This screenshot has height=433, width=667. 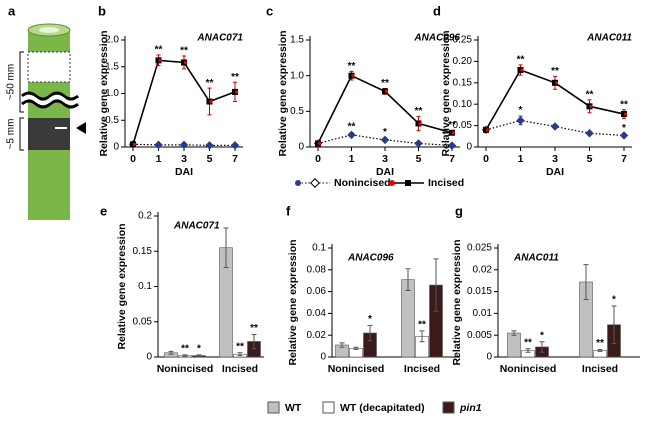 What do you see at coordinates (624, 159) in the screenshot?
I see `x-tick-label: 7` at bounding box center [624, 159].